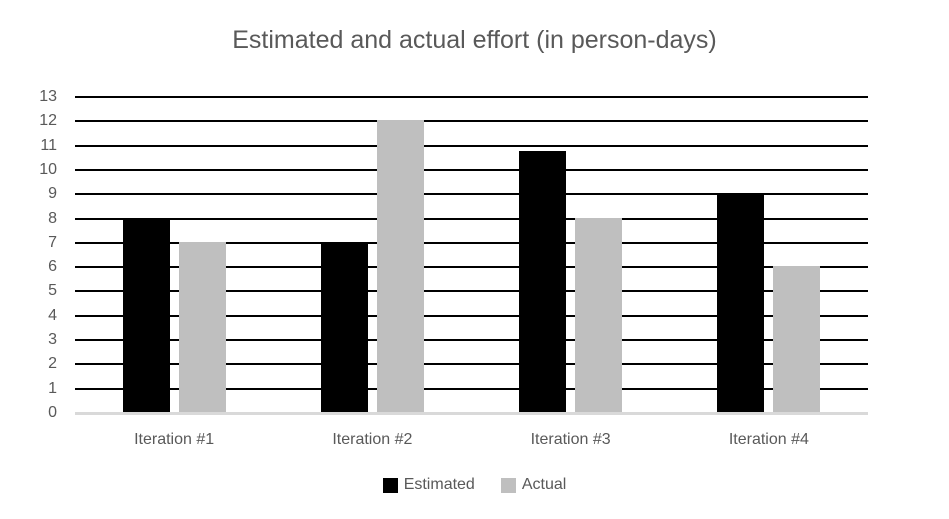  I want to click on y-tick-label-0: 0, so click(52, 412).